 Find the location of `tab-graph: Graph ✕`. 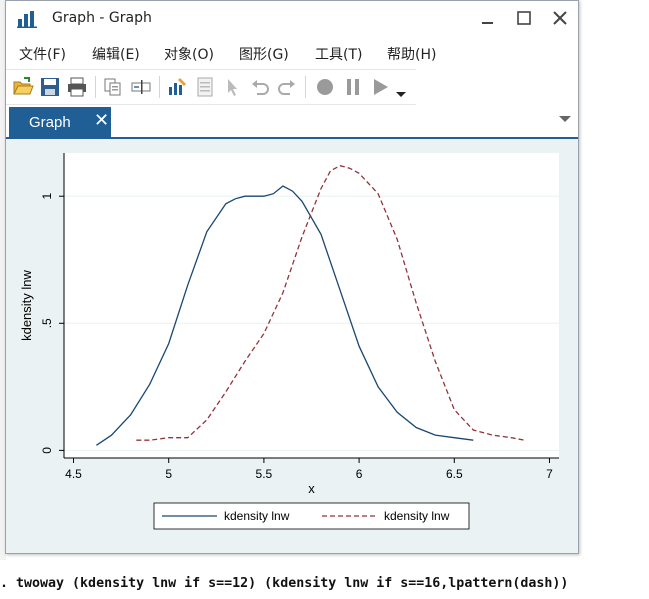

tab-graph: Graph ✕ is located at coordinates (60, 122).